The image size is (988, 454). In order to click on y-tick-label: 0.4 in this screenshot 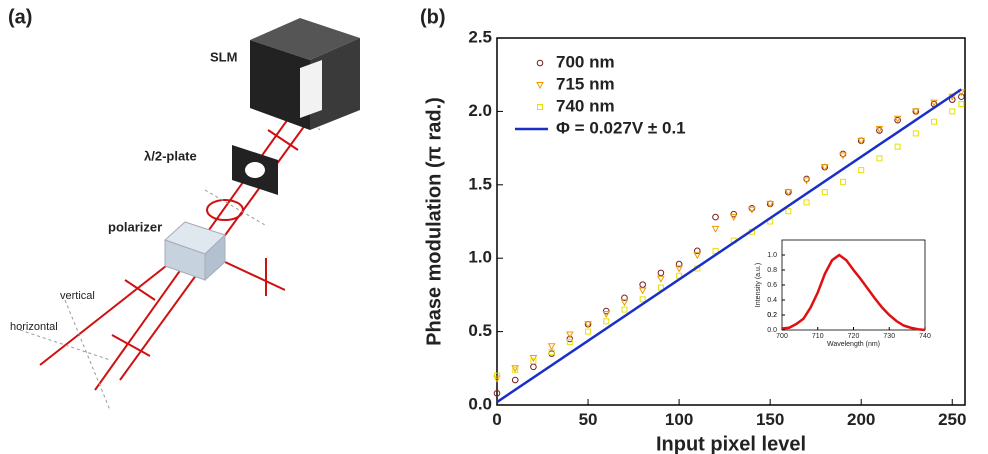, I will do `click(772, 300)`.